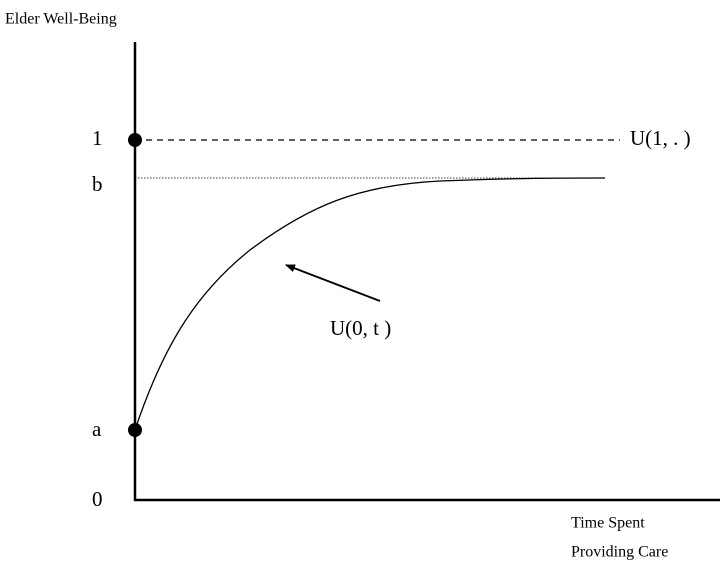  Describe the element at coordinates (135, 140) in the screenshot. I see `point-one` at that location.